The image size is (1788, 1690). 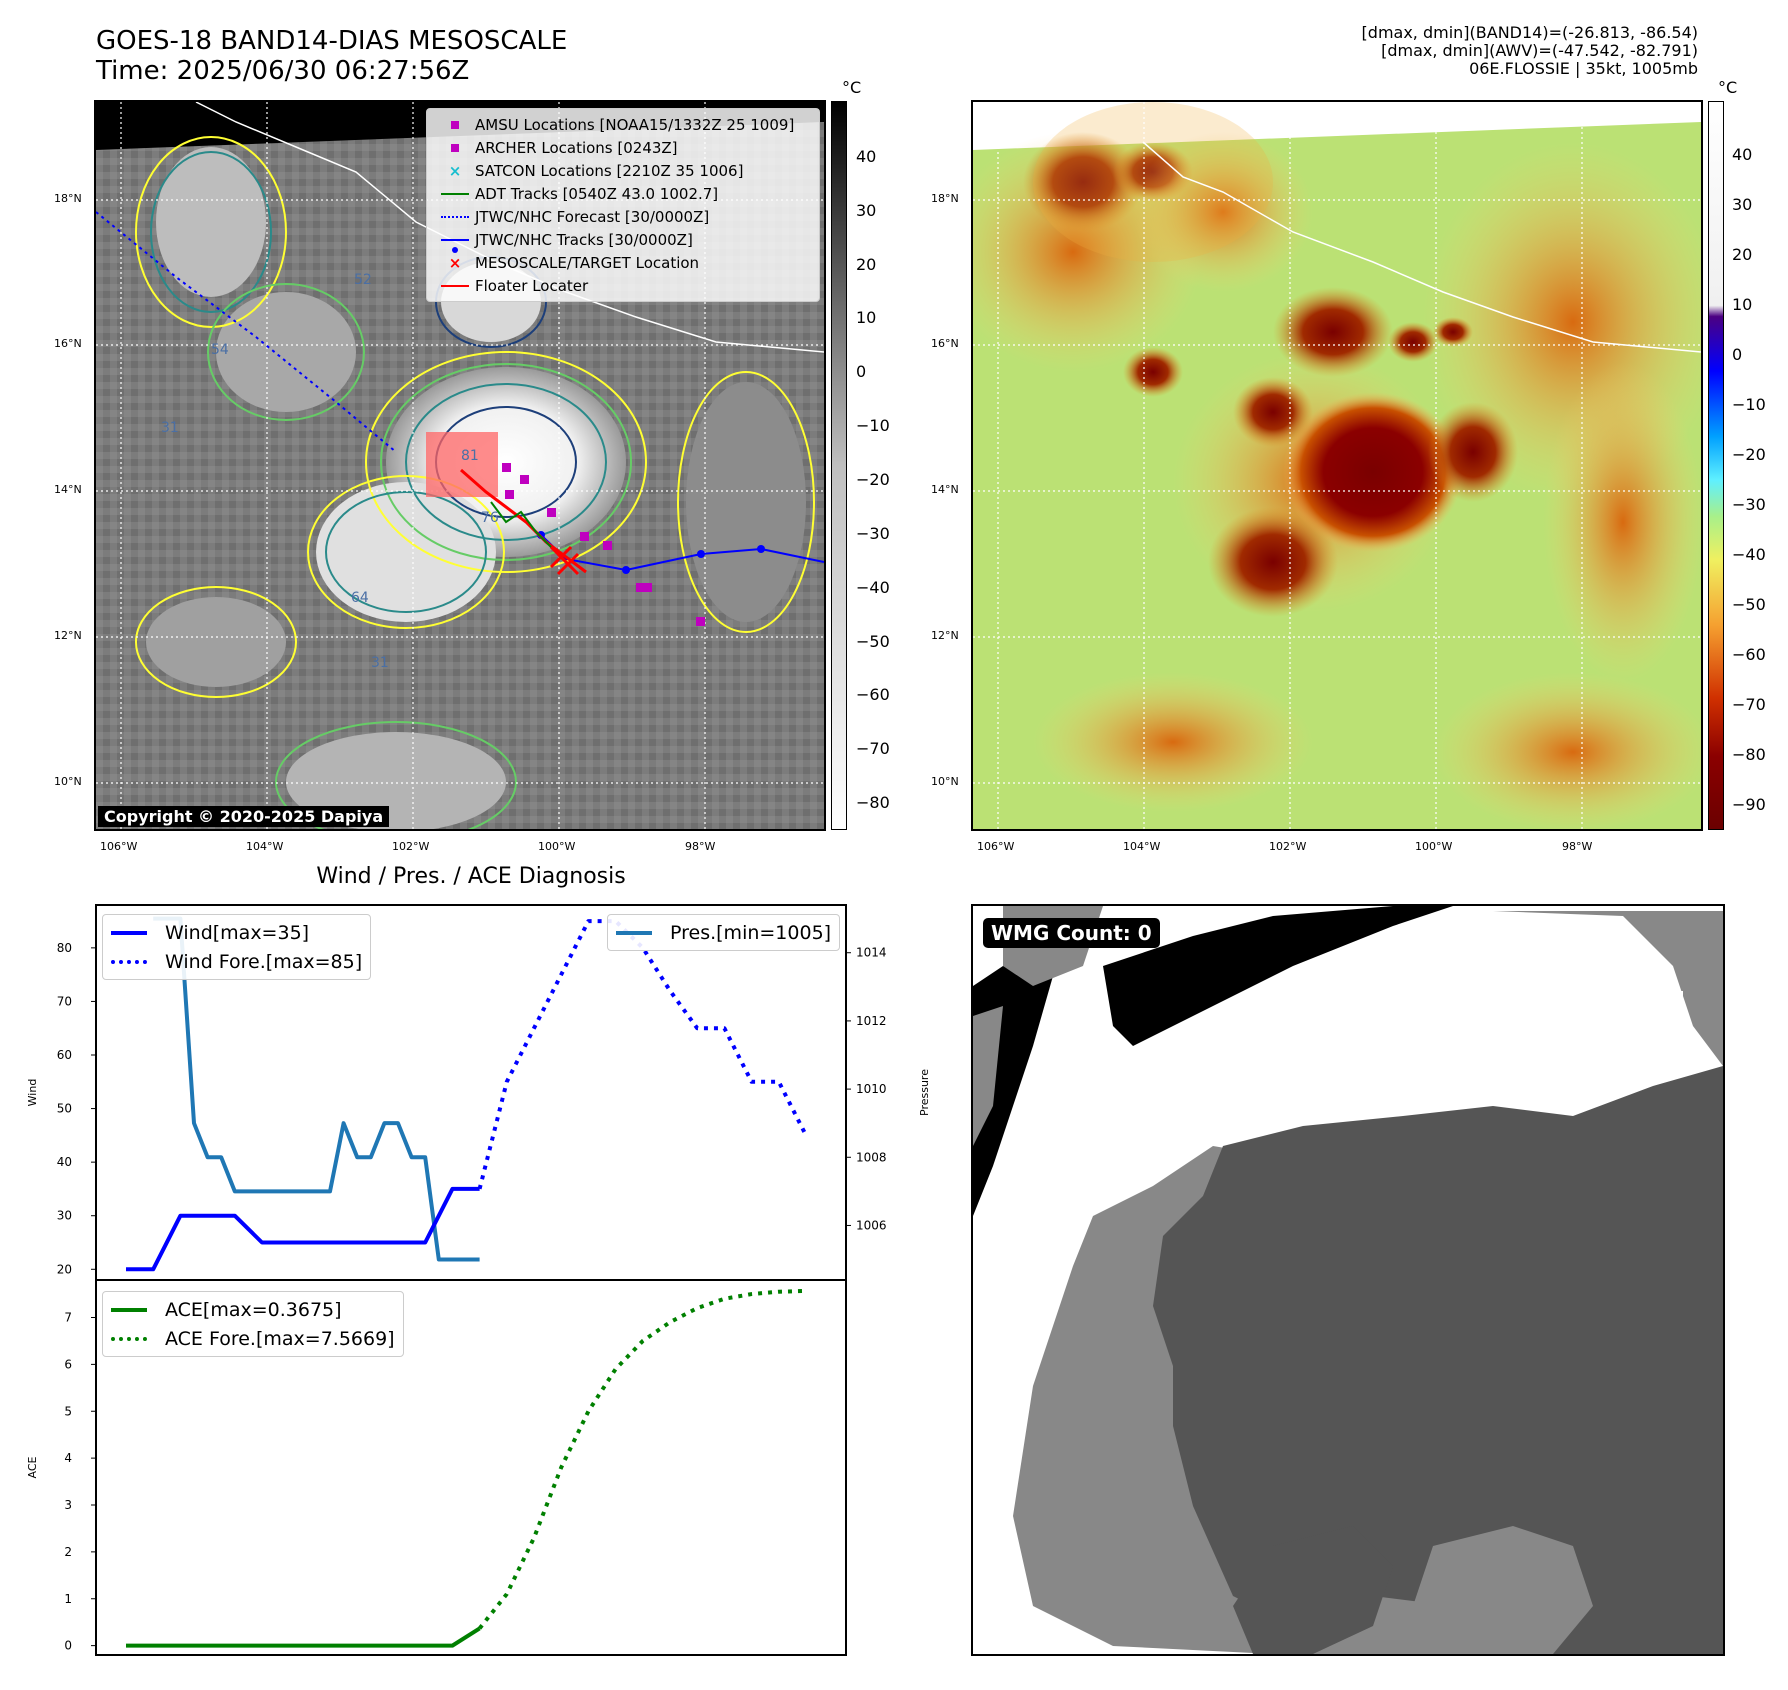 I want to click on y-right-tick-label: 1006, so click(x=871, y=1225).